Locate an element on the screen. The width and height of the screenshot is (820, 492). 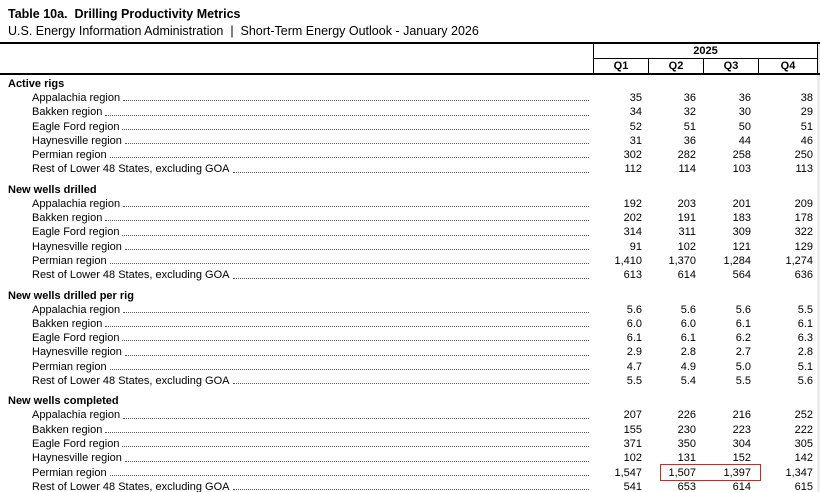
value-q1: 31 is located at coordinates (635, 140).